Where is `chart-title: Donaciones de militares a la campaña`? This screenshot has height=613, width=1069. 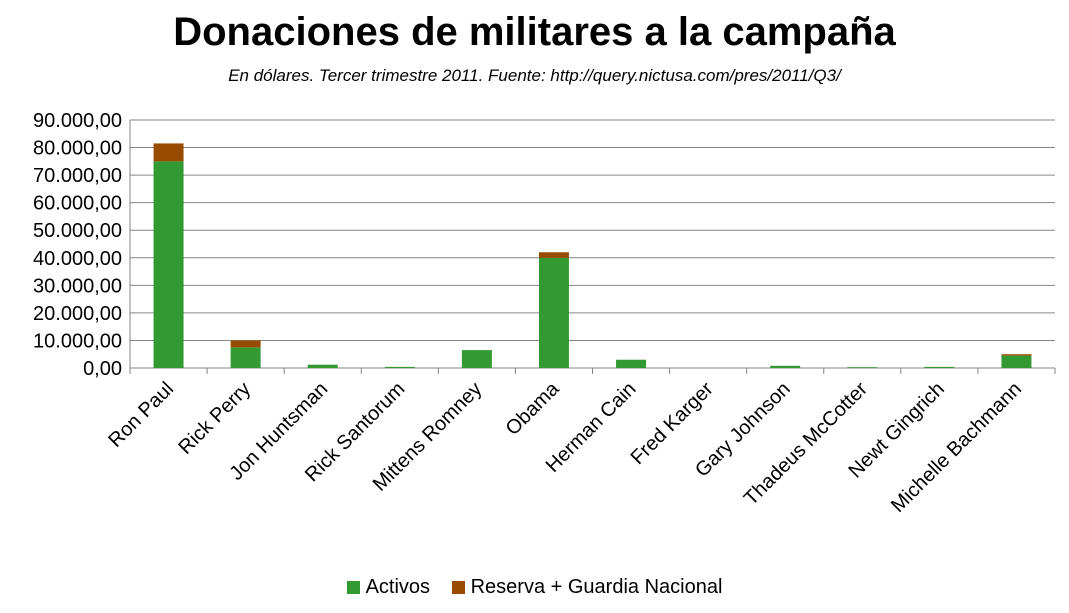 chart-title: Donaciones de militares a la campaña is located at coordinates (534, 32).